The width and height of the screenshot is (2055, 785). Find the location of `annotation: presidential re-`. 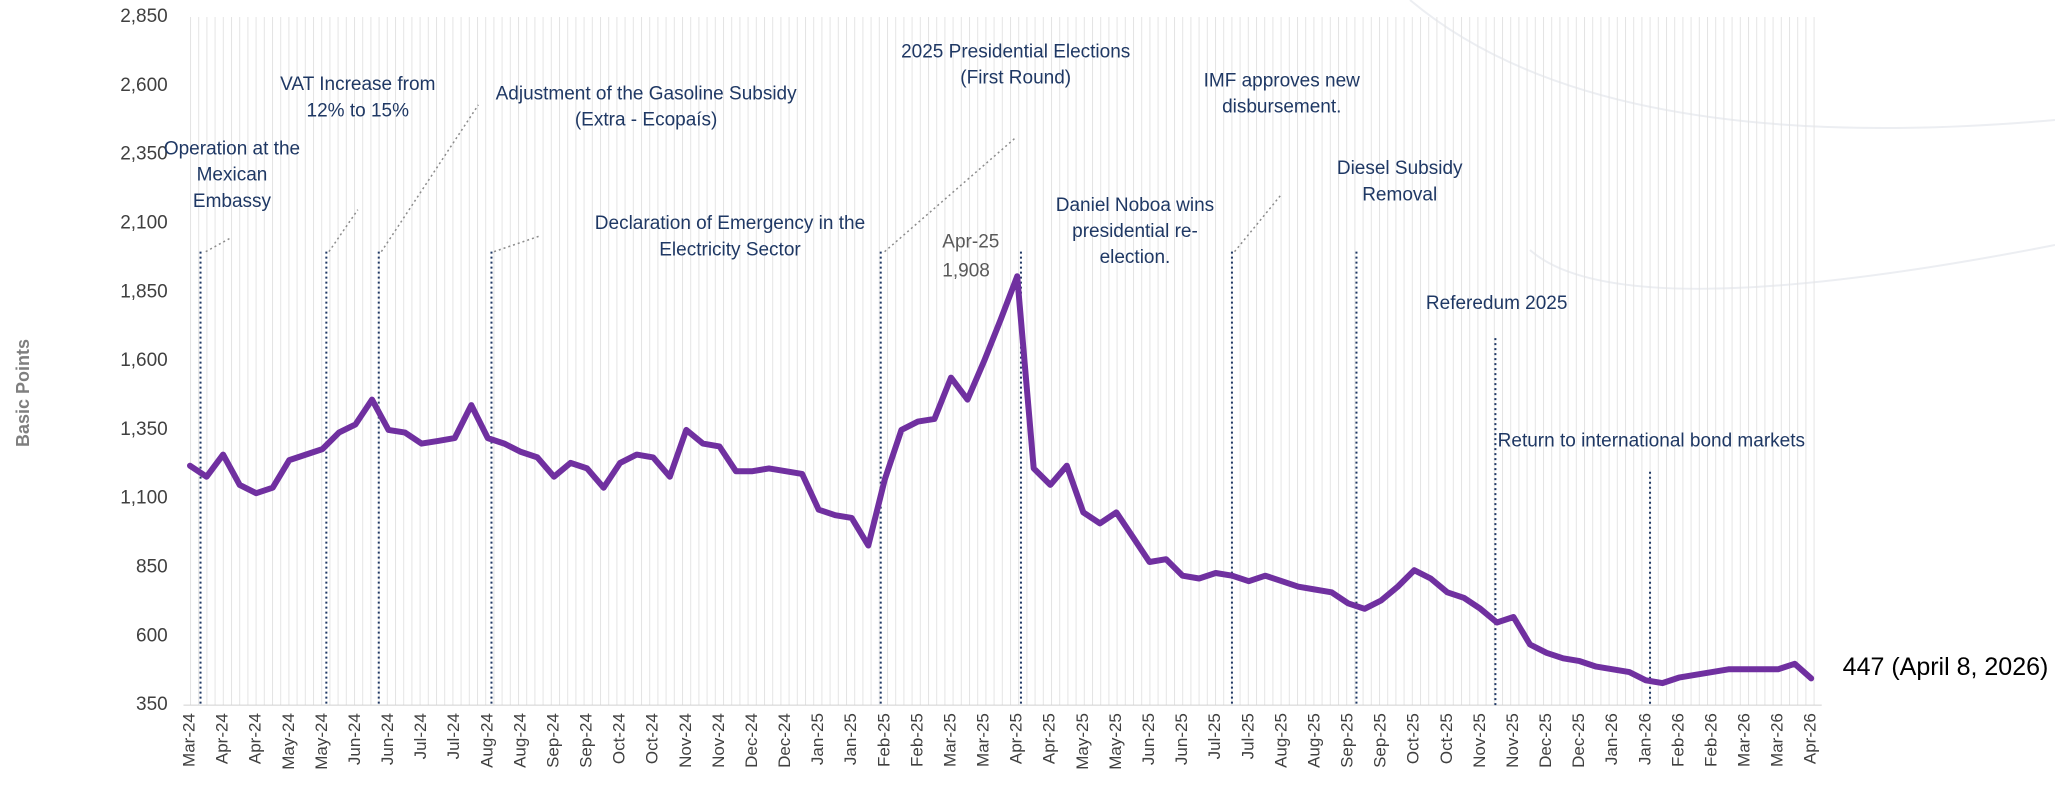

annotation: presidential re- is located at coordinates (1135, 231).